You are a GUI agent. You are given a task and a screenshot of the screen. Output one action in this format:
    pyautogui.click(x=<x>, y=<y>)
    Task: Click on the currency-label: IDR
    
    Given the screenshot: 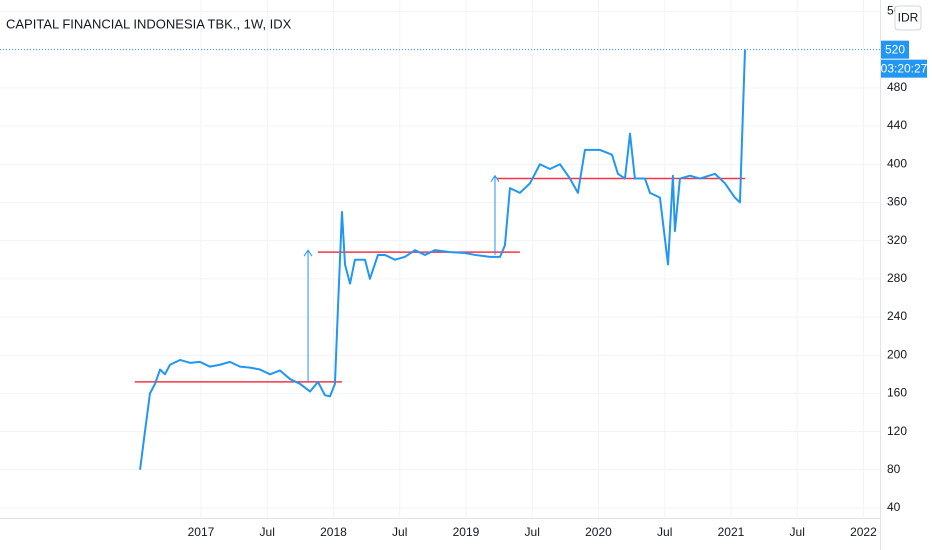 What is the action you would take?
    pyautogui.click(x=908, y=18)
    